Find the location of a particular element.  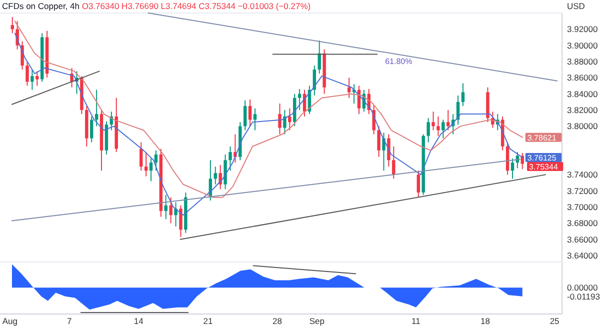

chart-title: CFDs on Copper, 4h is located at coordinates (42, 6).